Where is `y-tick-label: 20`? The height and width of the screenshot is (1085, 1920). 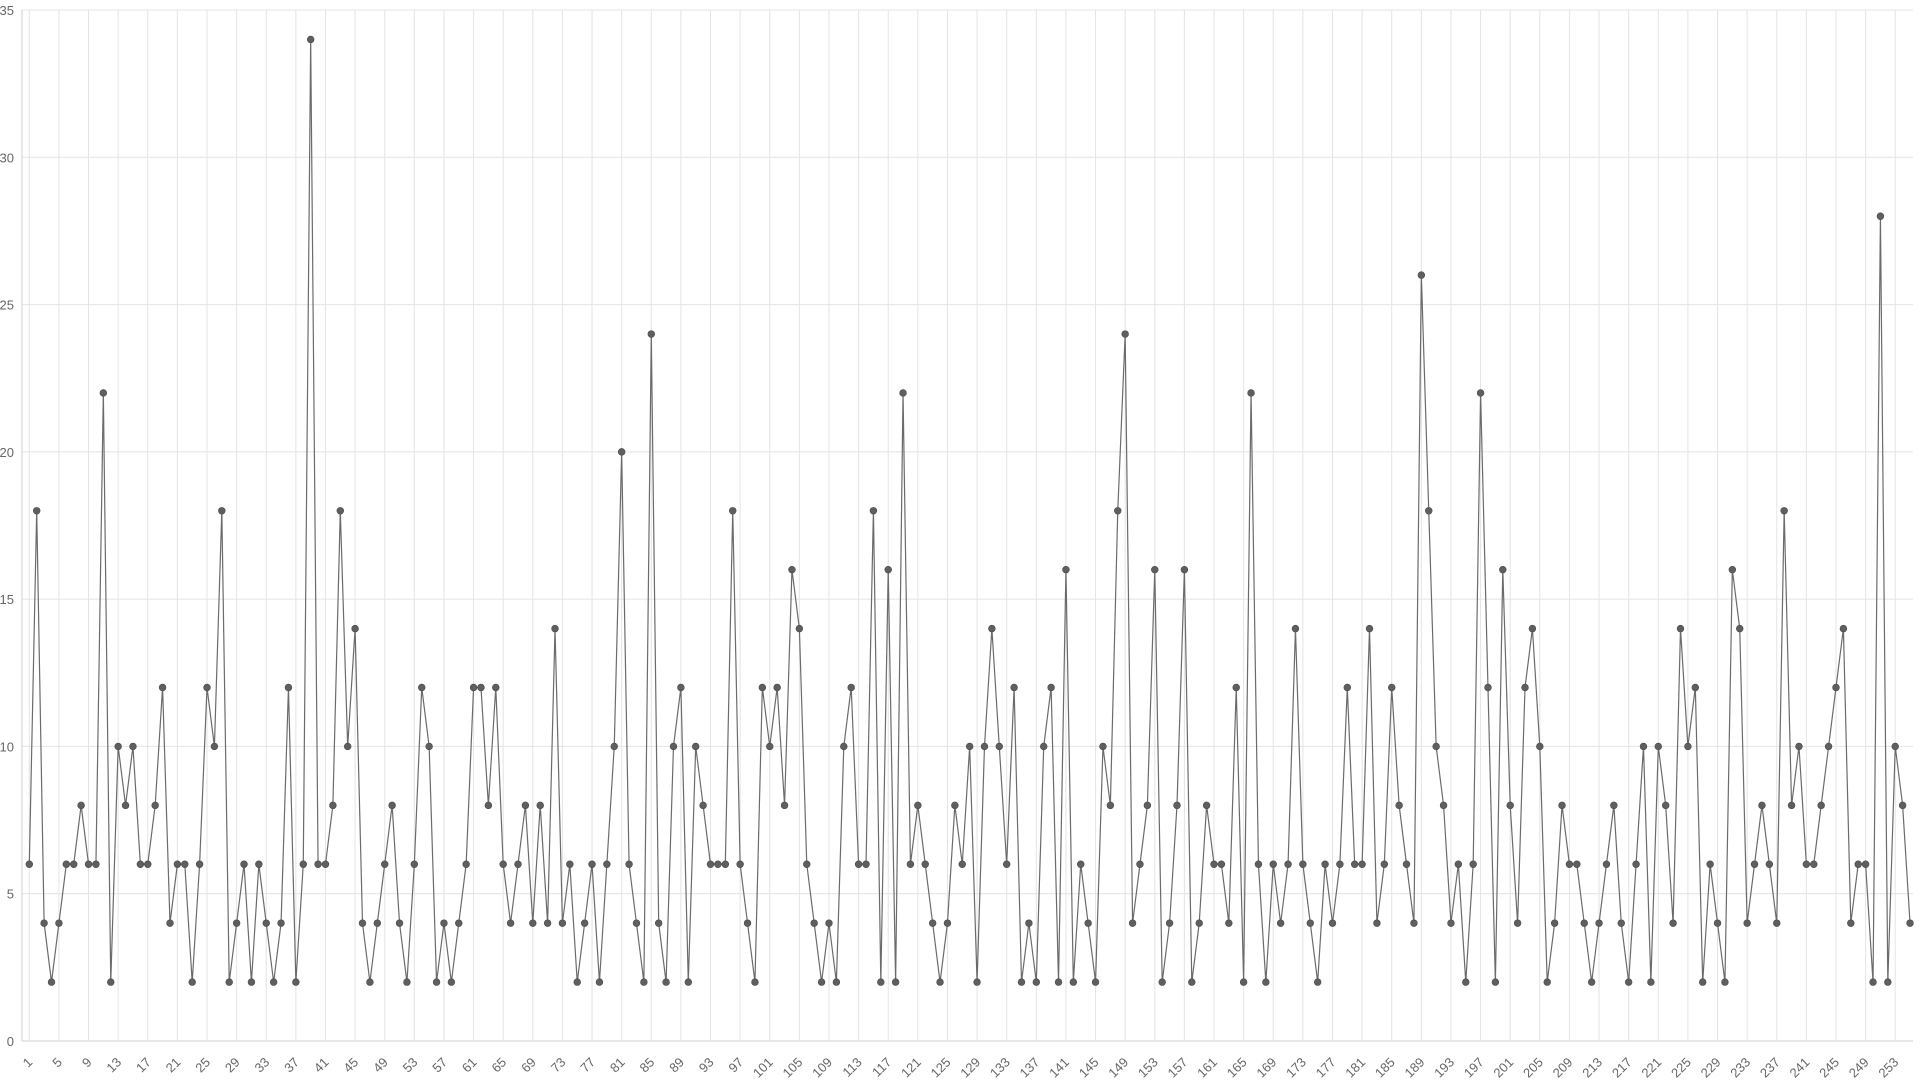
y-tick-label: 20 is located at coordinates (7, 452).